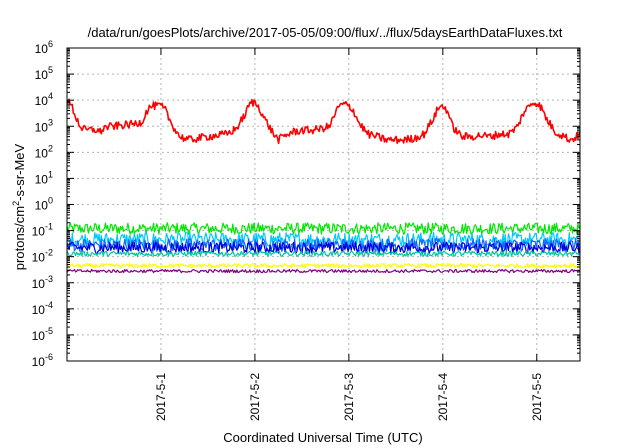 This screenshot has width=640, height=448. Describe the element at coordinates (44, 204) in the screenshot. I see `y-tick-label: 10⁰` at that location.